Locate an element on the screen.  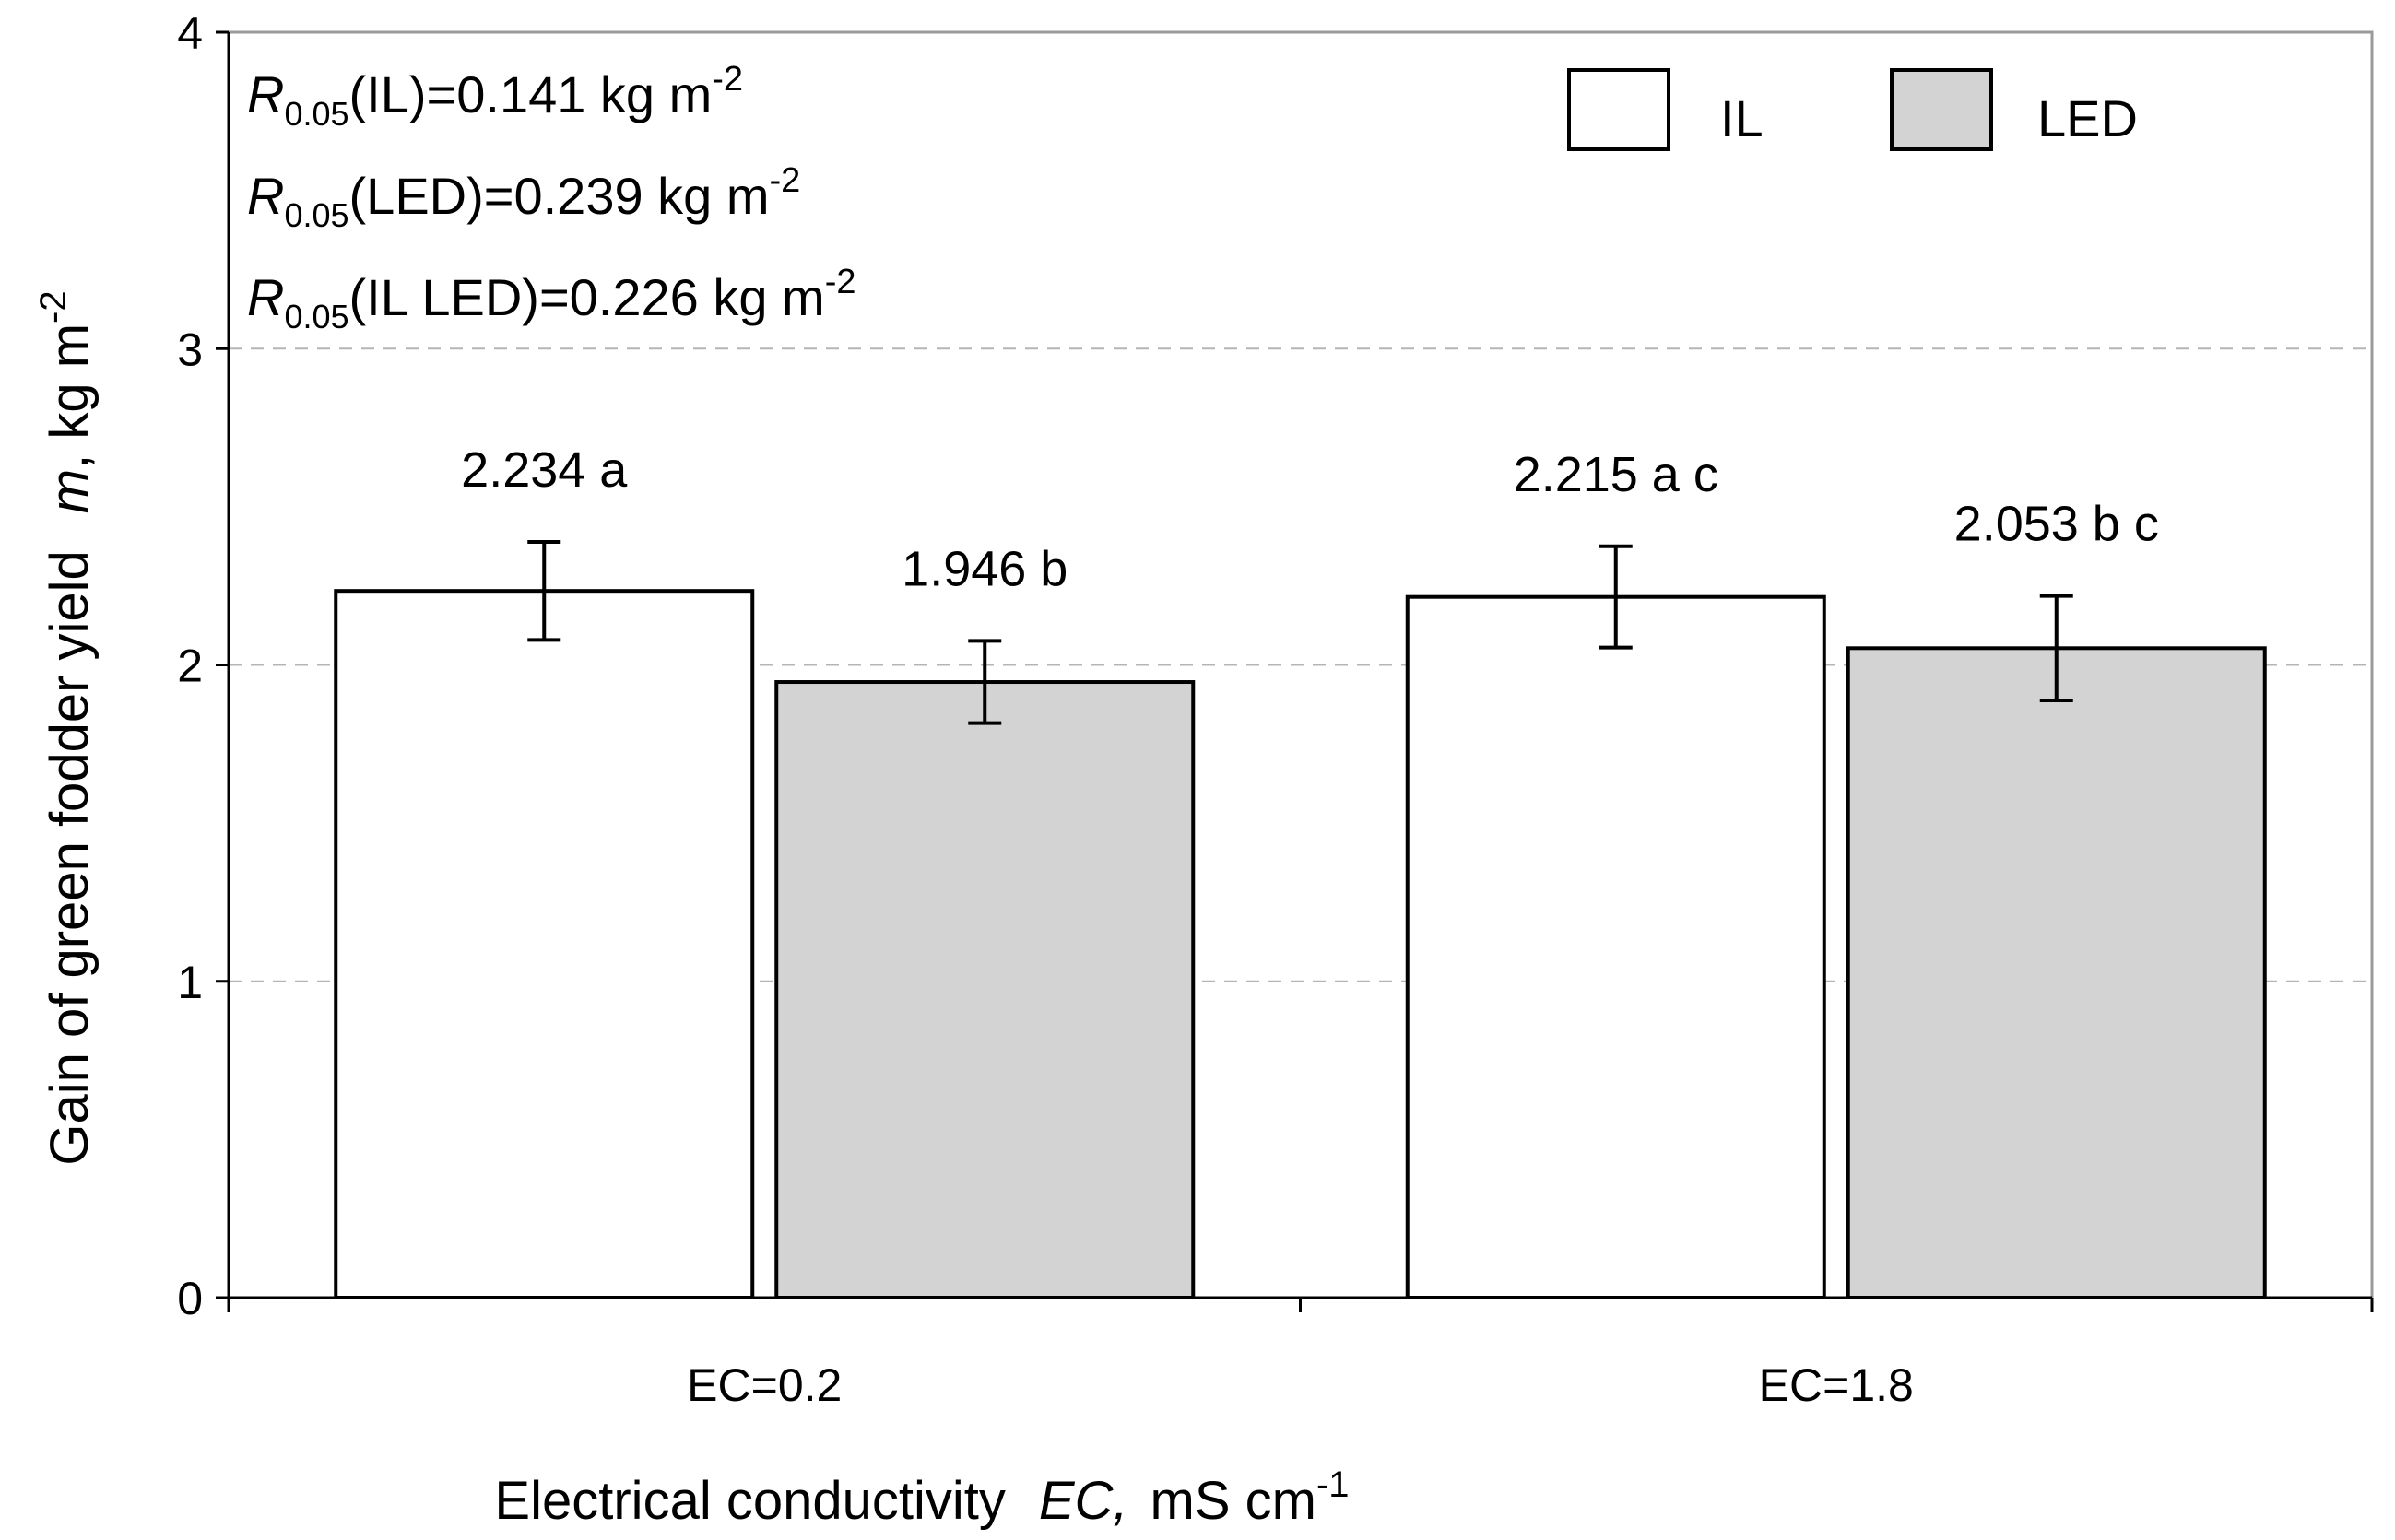
annotation-line: R0.05(LED)=0.239 kg m-2 is located at coordinates (523, 197).